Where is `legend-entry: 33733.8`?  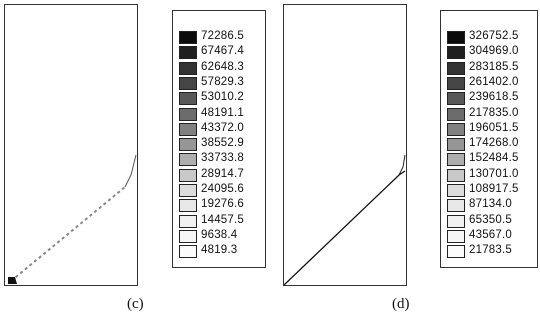 legend-entry: 33733.8 is located at coordinates (229, 159).